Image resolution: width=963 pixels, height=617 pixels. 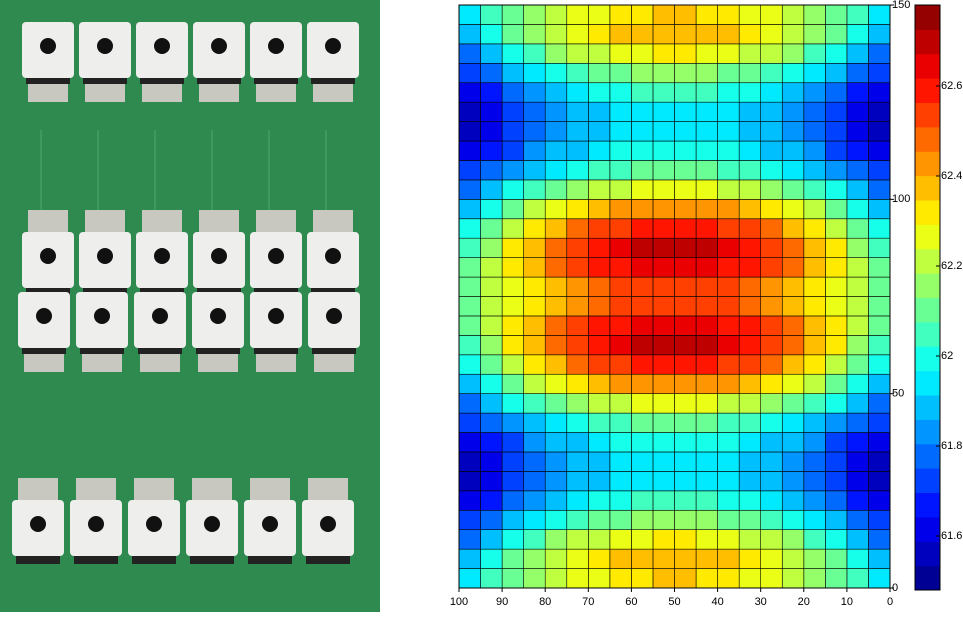 I want to click on pcb-trace, so click(x=269, y=170).